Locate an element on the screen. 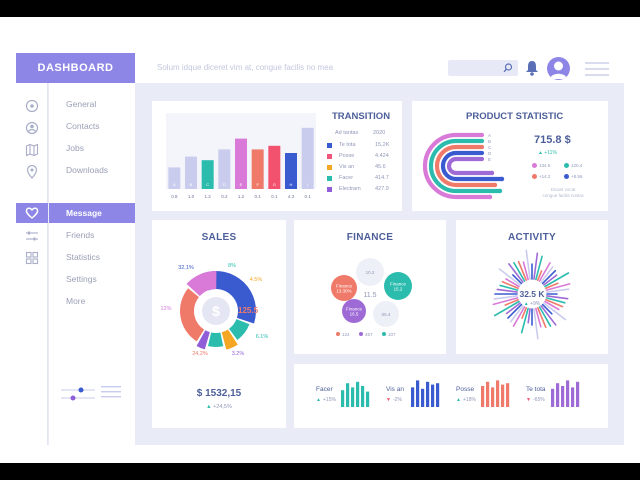  heart-icon is located at coordinates (32, 213).